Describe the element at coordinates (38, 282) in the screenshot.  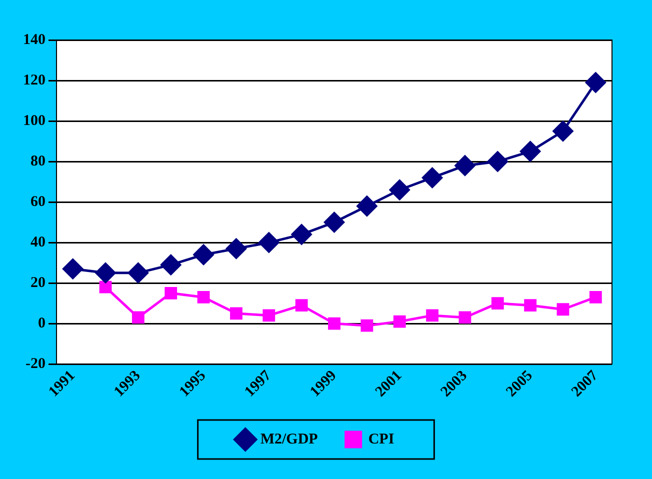
I see `y-tick-label: 20` at that location.